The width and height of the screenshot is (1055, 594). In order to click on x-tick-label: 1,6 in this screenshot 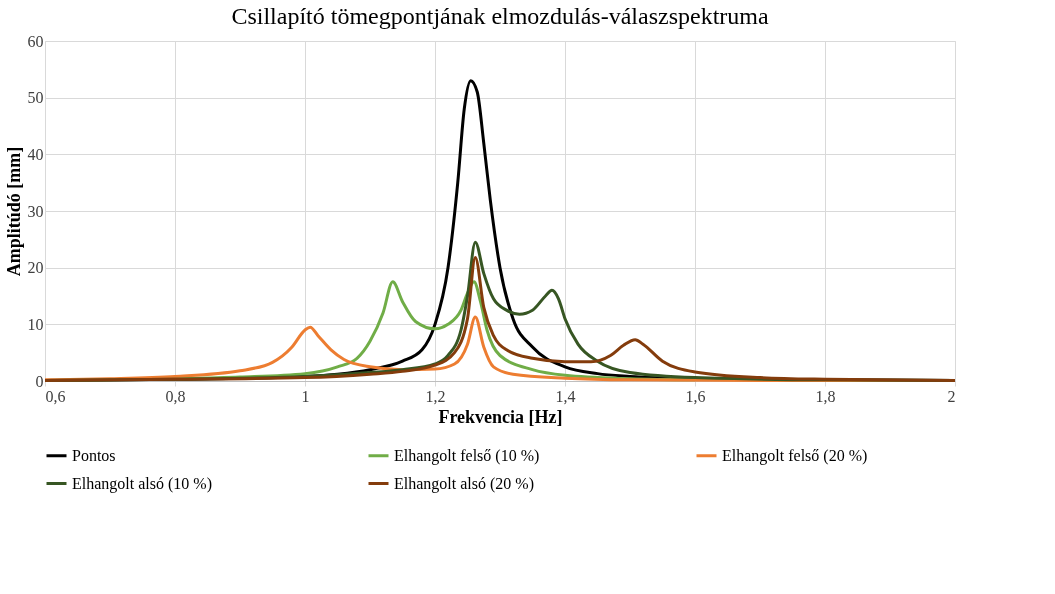, I will do `click(695, 396)`.